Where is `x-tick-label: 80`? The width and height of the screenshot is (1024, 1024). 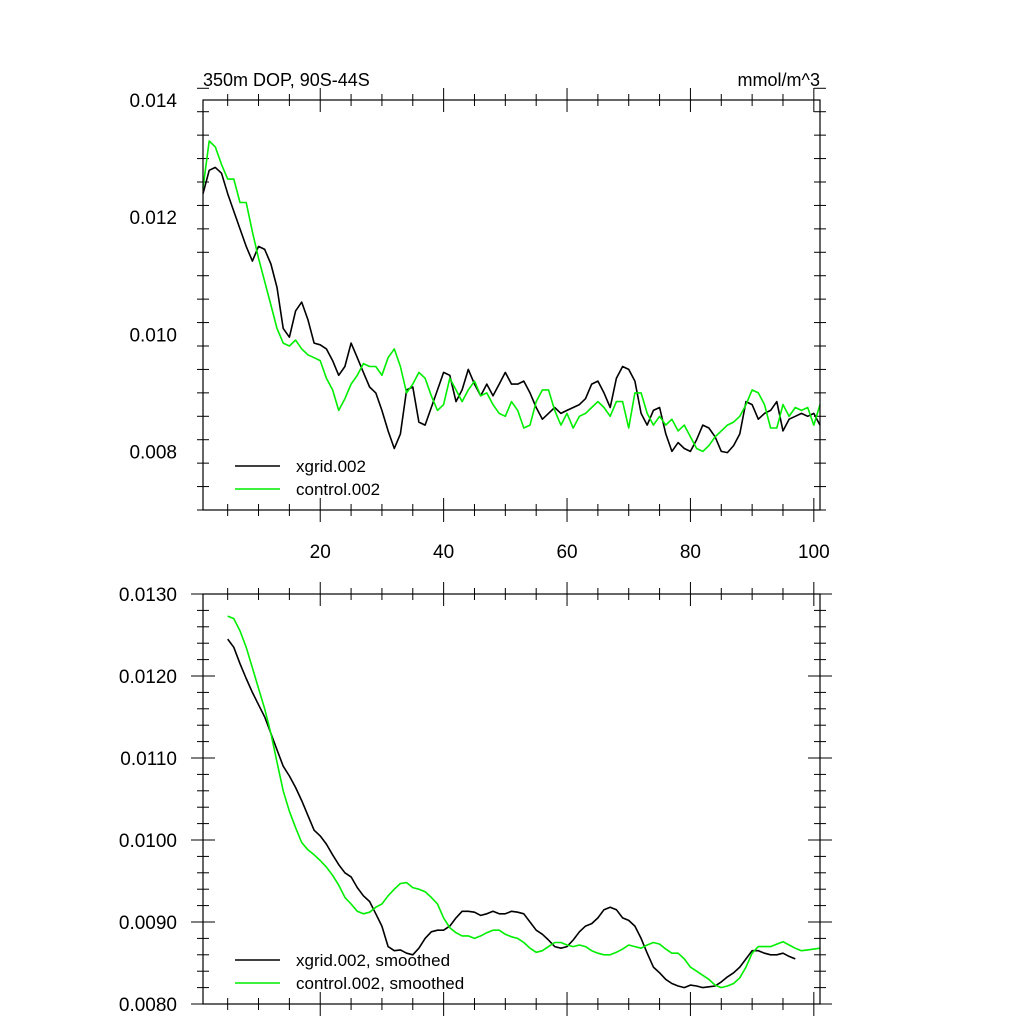 x-tick-label: 80 is located at coordinates (690, 552).